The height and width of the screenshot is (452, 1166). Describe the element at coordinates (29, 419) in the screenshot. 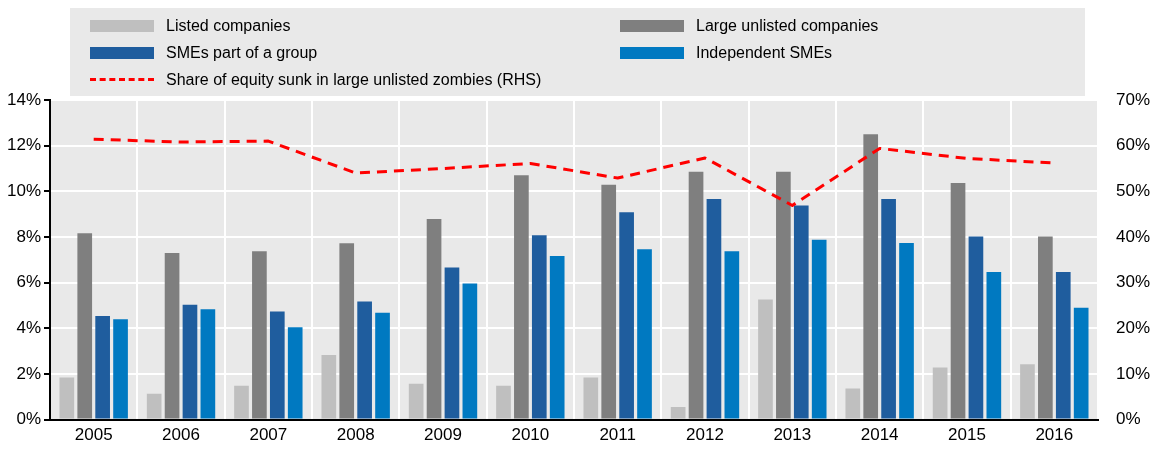

I see `y-tick-label: 0%` at that location.